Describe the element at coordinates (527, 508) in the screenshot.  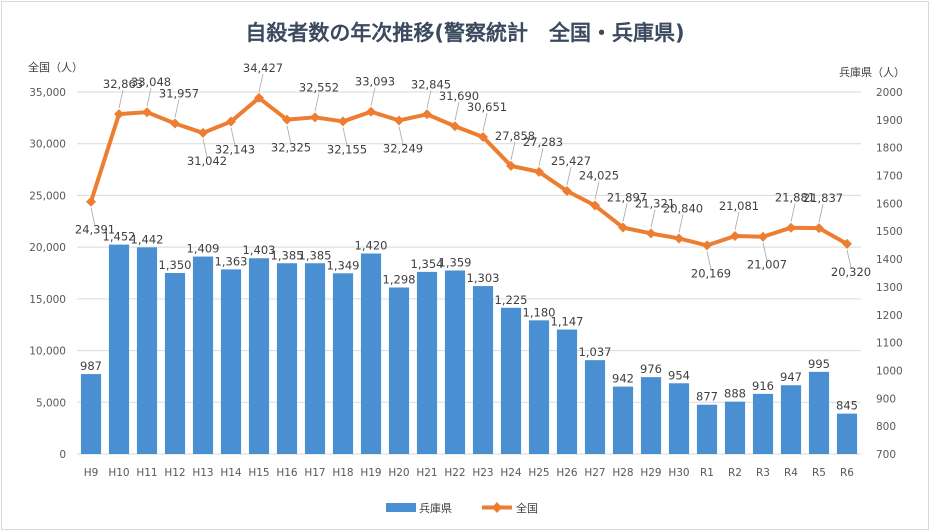
I see `legend-label-national: 全国` at that location.